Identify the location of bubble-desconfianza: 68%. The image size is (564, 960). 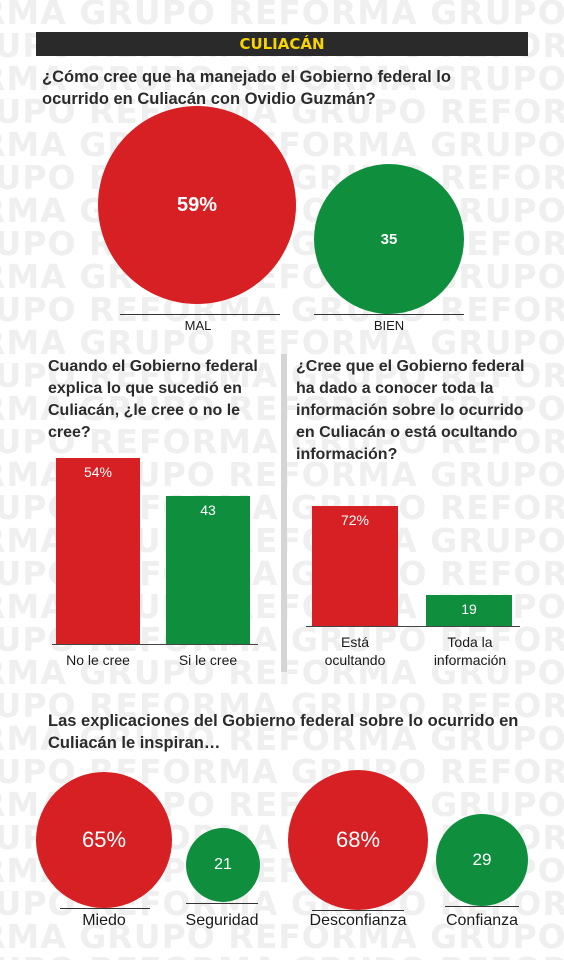
(358, 840).